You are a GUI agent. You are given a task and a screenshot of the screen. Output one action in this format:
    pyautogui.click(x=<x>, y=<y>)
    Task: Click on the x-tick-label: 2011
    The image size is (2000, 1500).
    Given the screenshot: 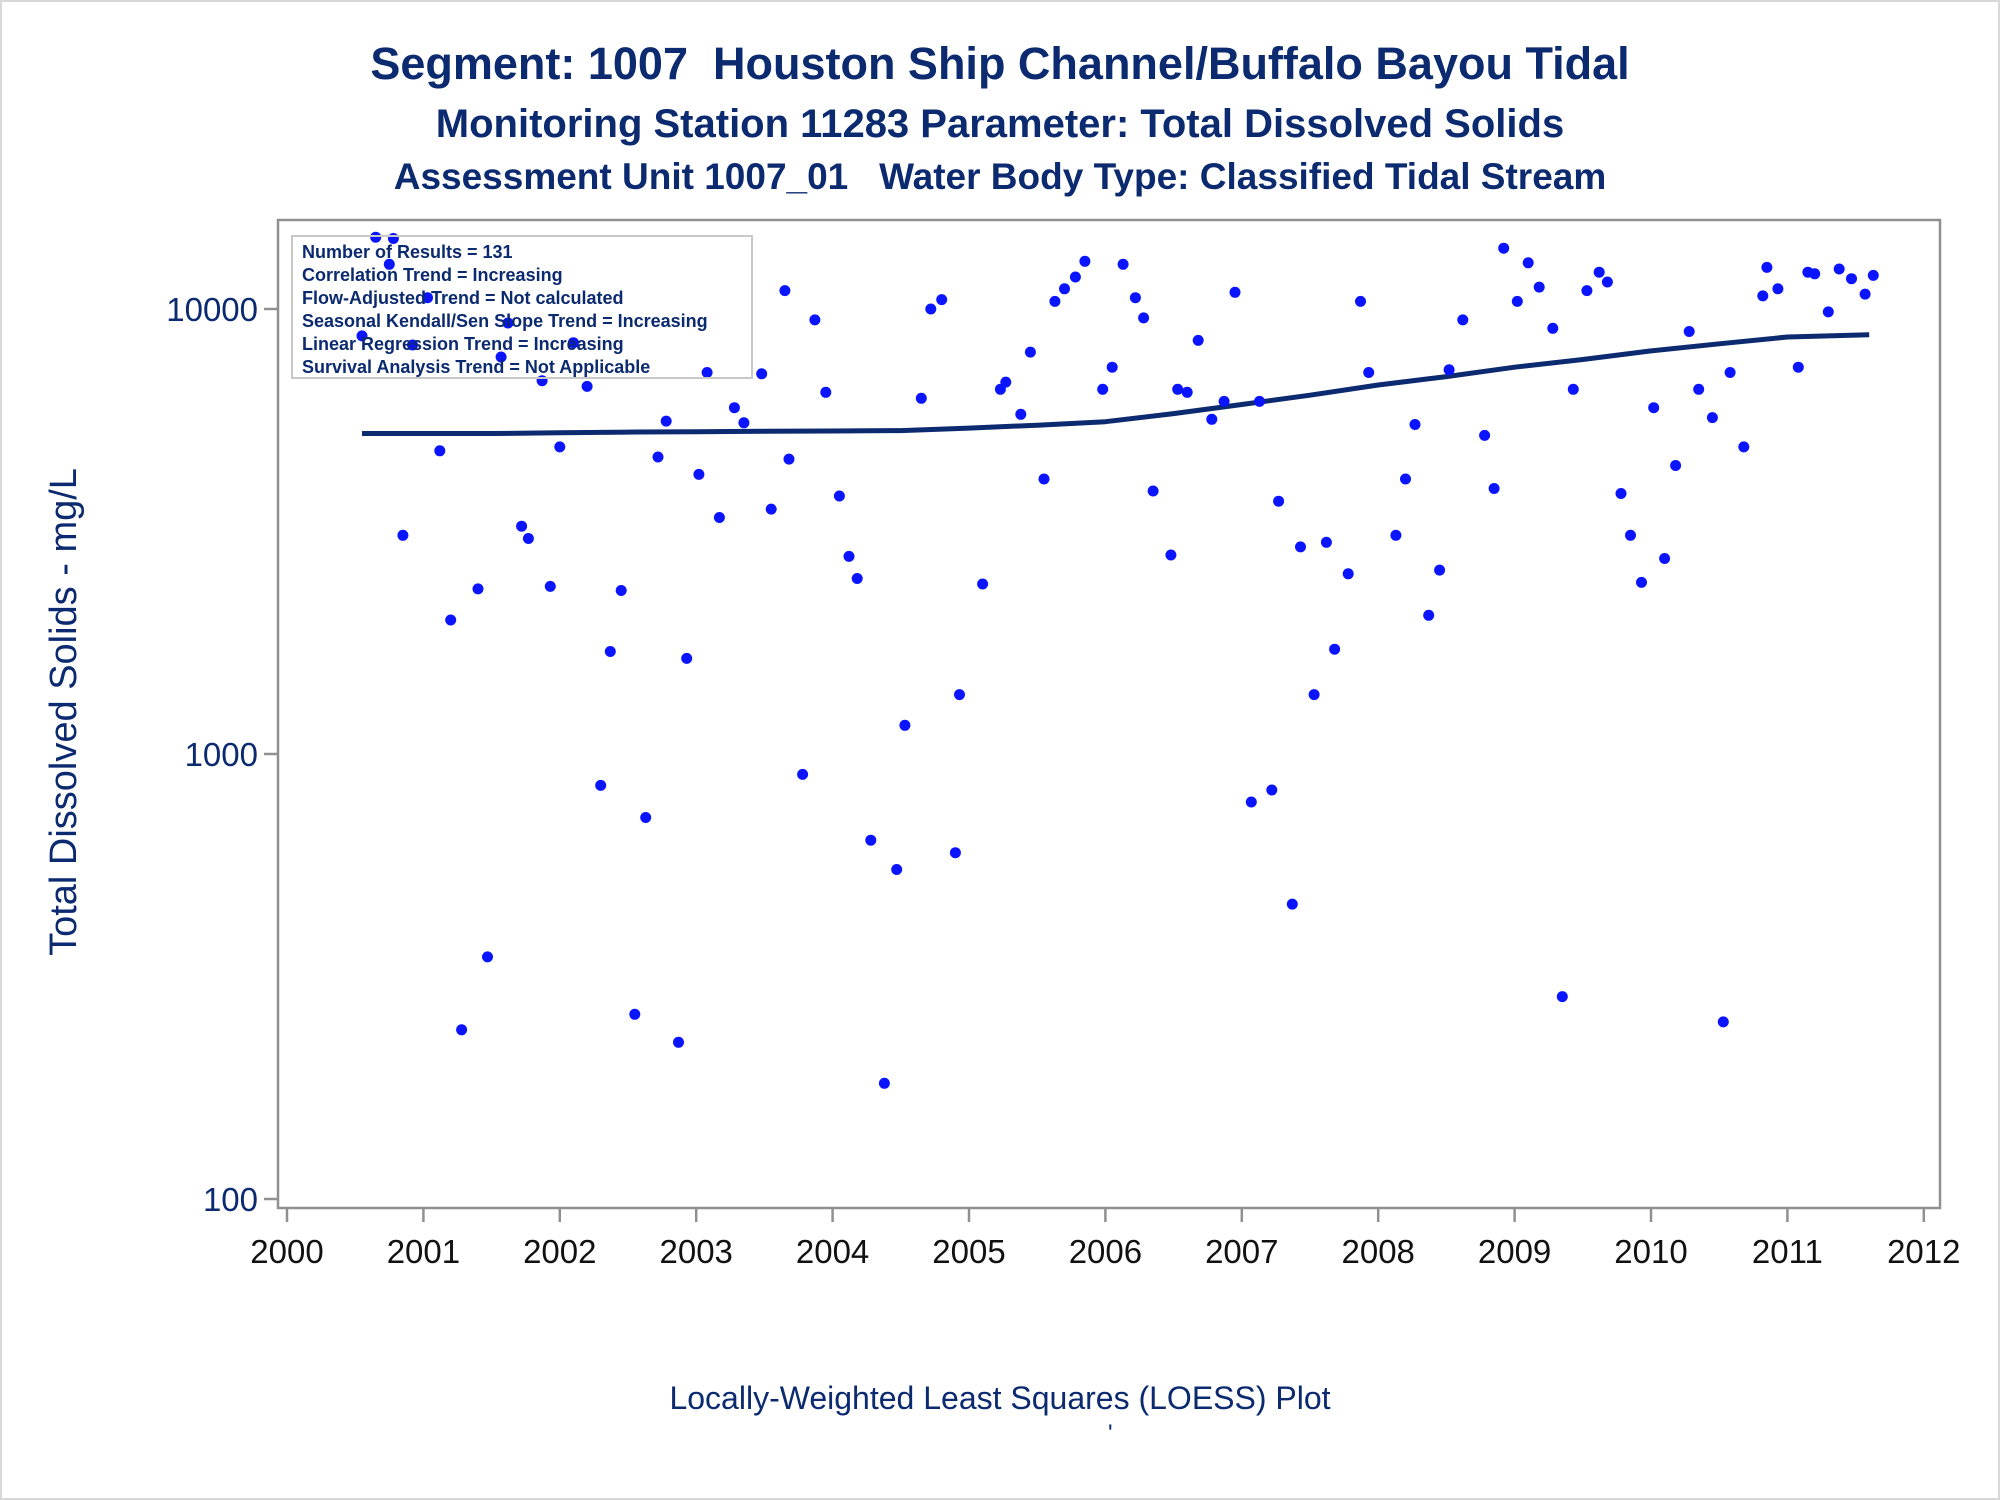 What is the action you would take?
    pyautogui.click(x=1787, y=1251)
    